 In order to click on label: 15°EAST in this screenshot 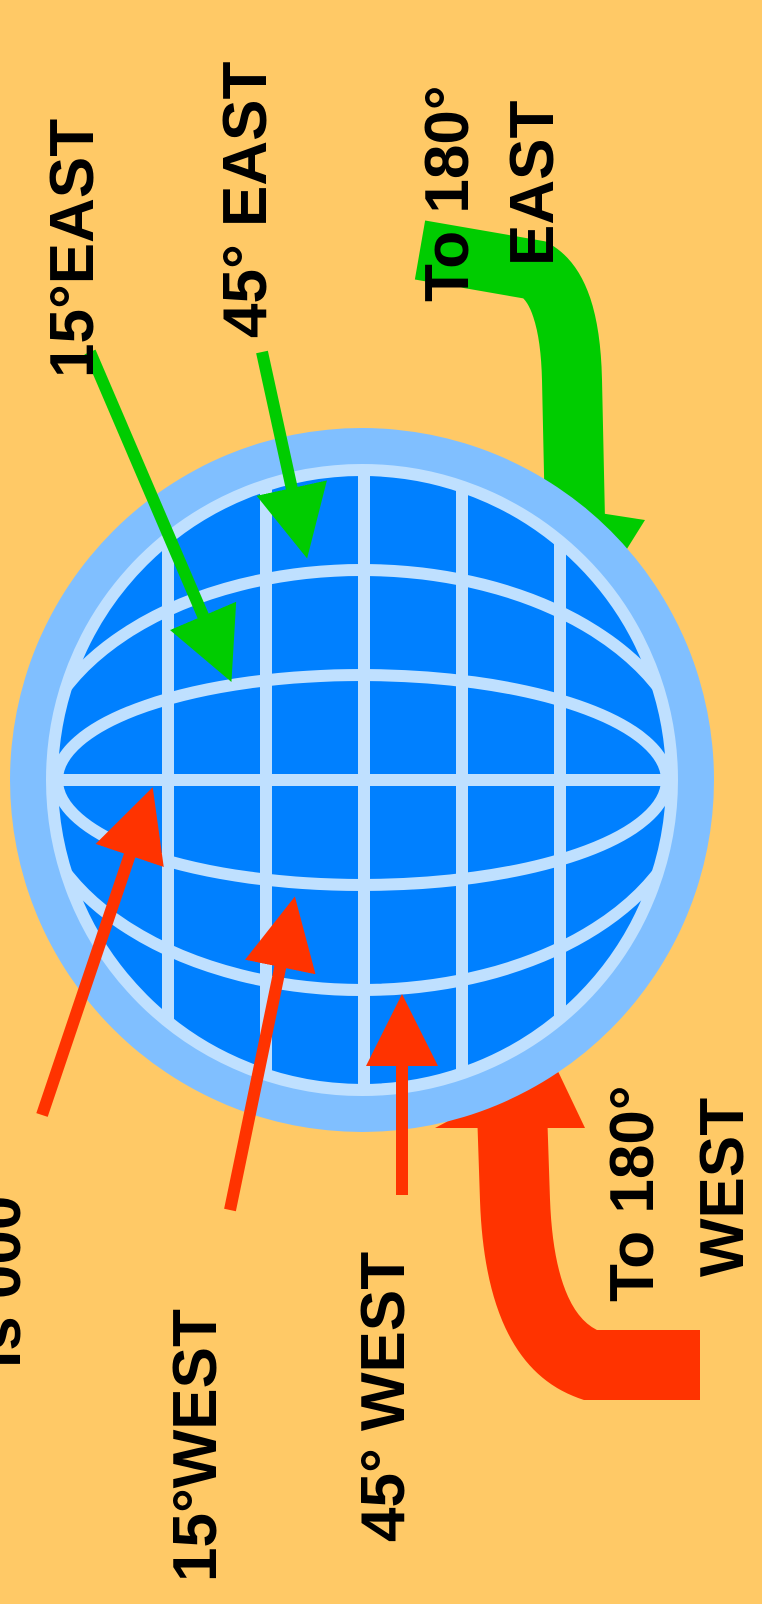, I will do `click(72, 248)`.